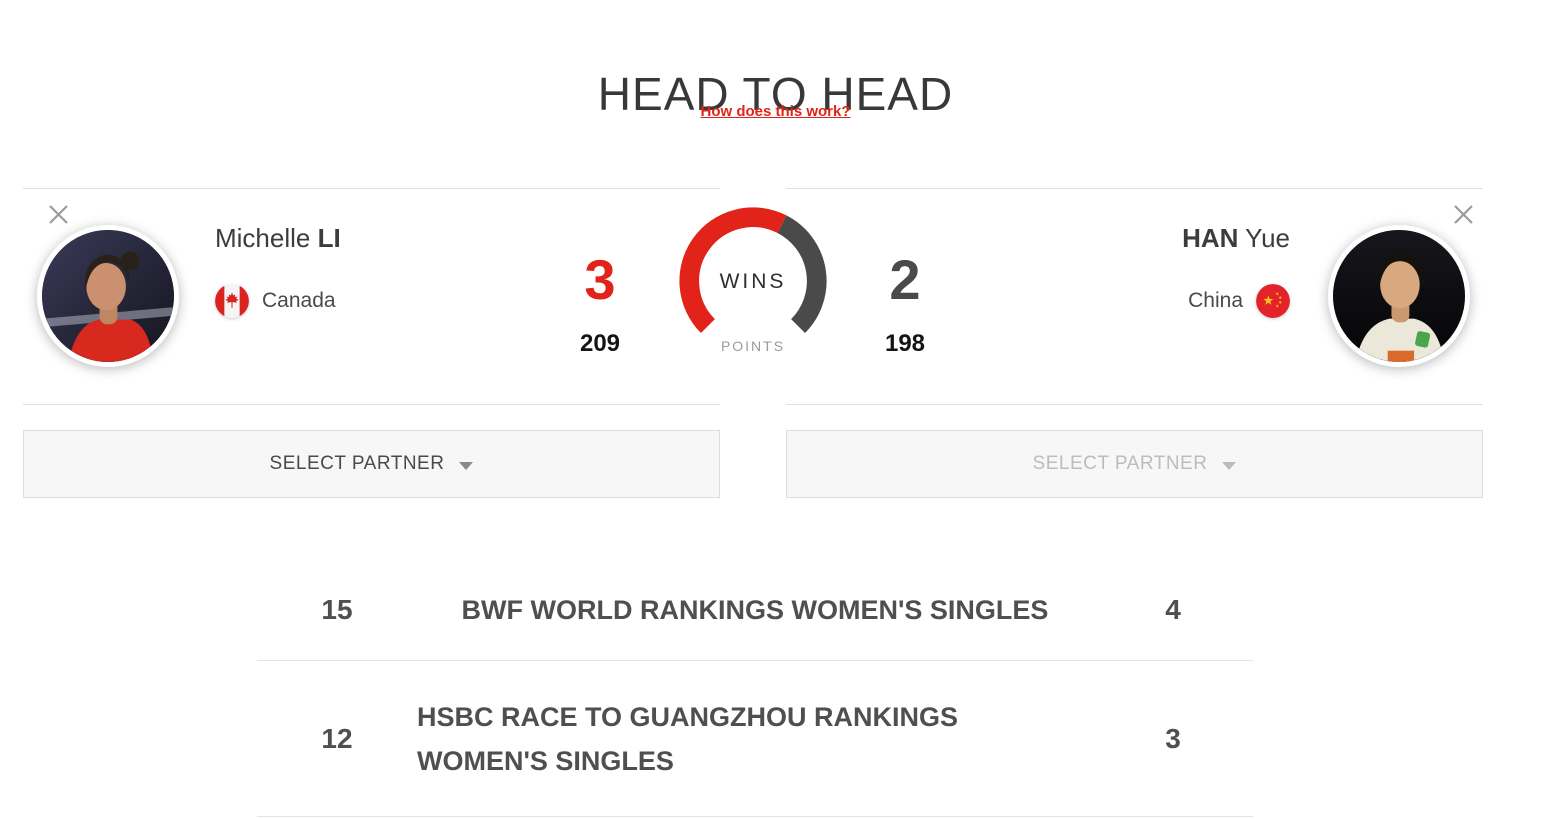  I want to click on select-partner-dropdown-left: SELECT PARTNER, so click(371, 464).